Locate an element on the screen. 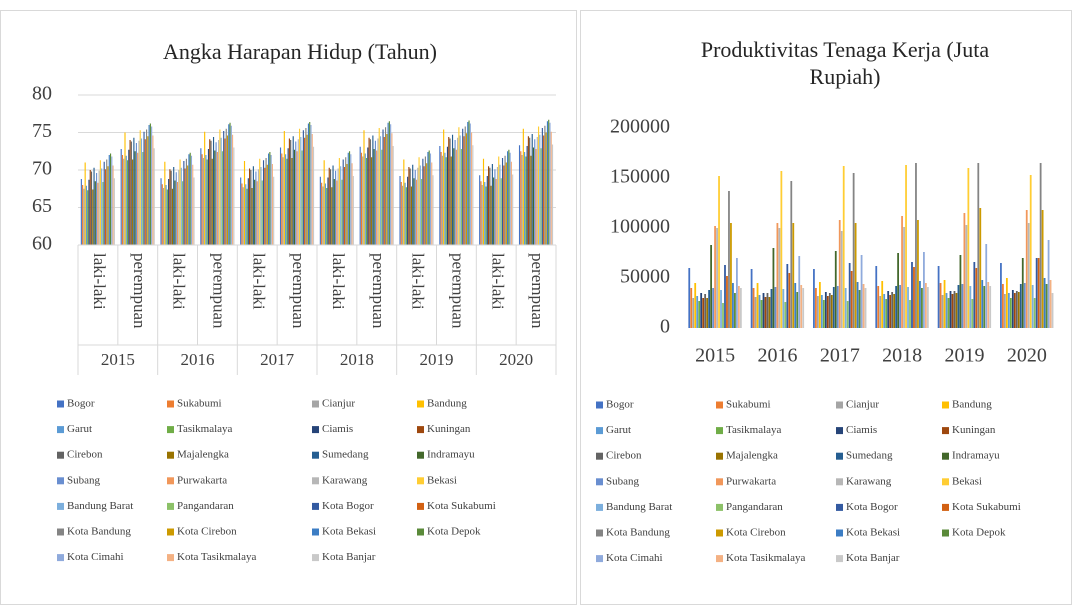 The height and width of the screenshot is (605, 1072). group-label: 2018 is located at coordinates (357, 359).